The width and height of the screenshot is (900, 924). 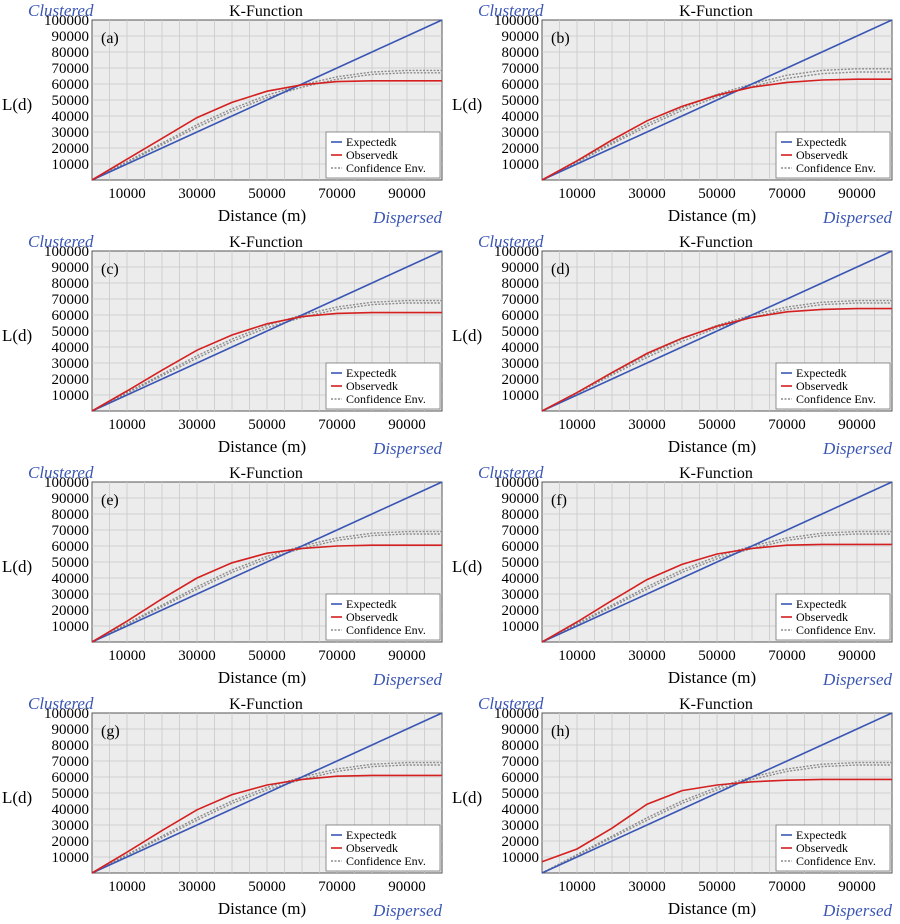 What do you see at coordinates (560, 269) in the screenshot?
I see `panel-label: (d)` at bounding box center [560, 269].